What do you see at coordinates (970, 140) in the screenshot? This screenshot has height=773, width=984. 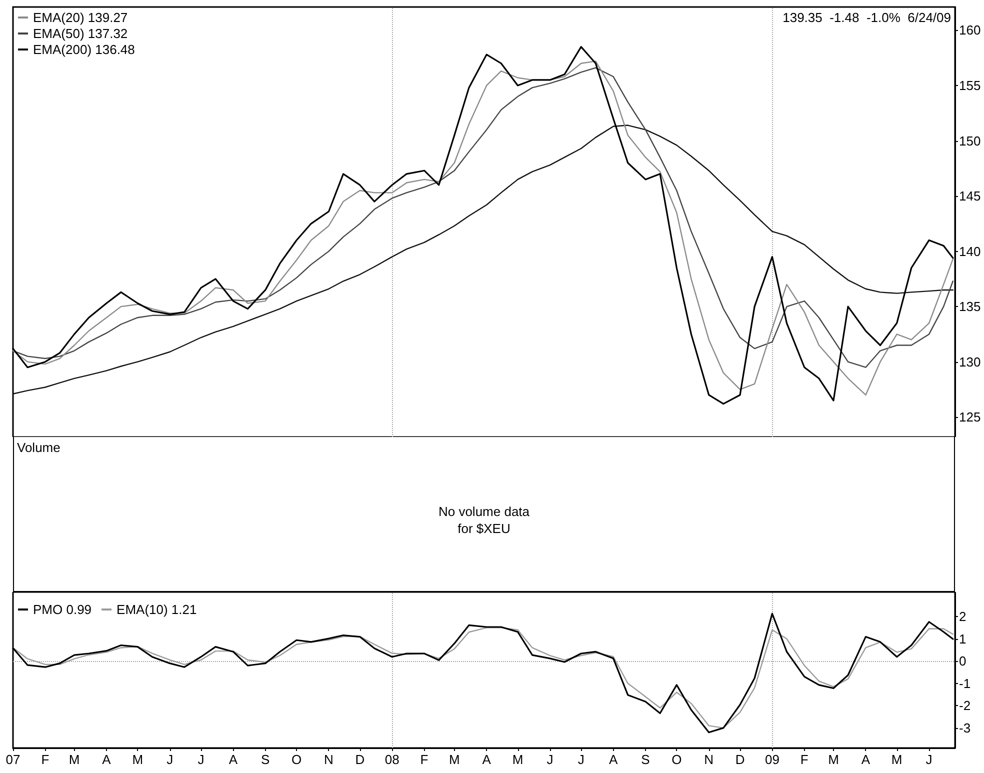 I see `y-tick-label: 150` at bounding box center [970, 140].